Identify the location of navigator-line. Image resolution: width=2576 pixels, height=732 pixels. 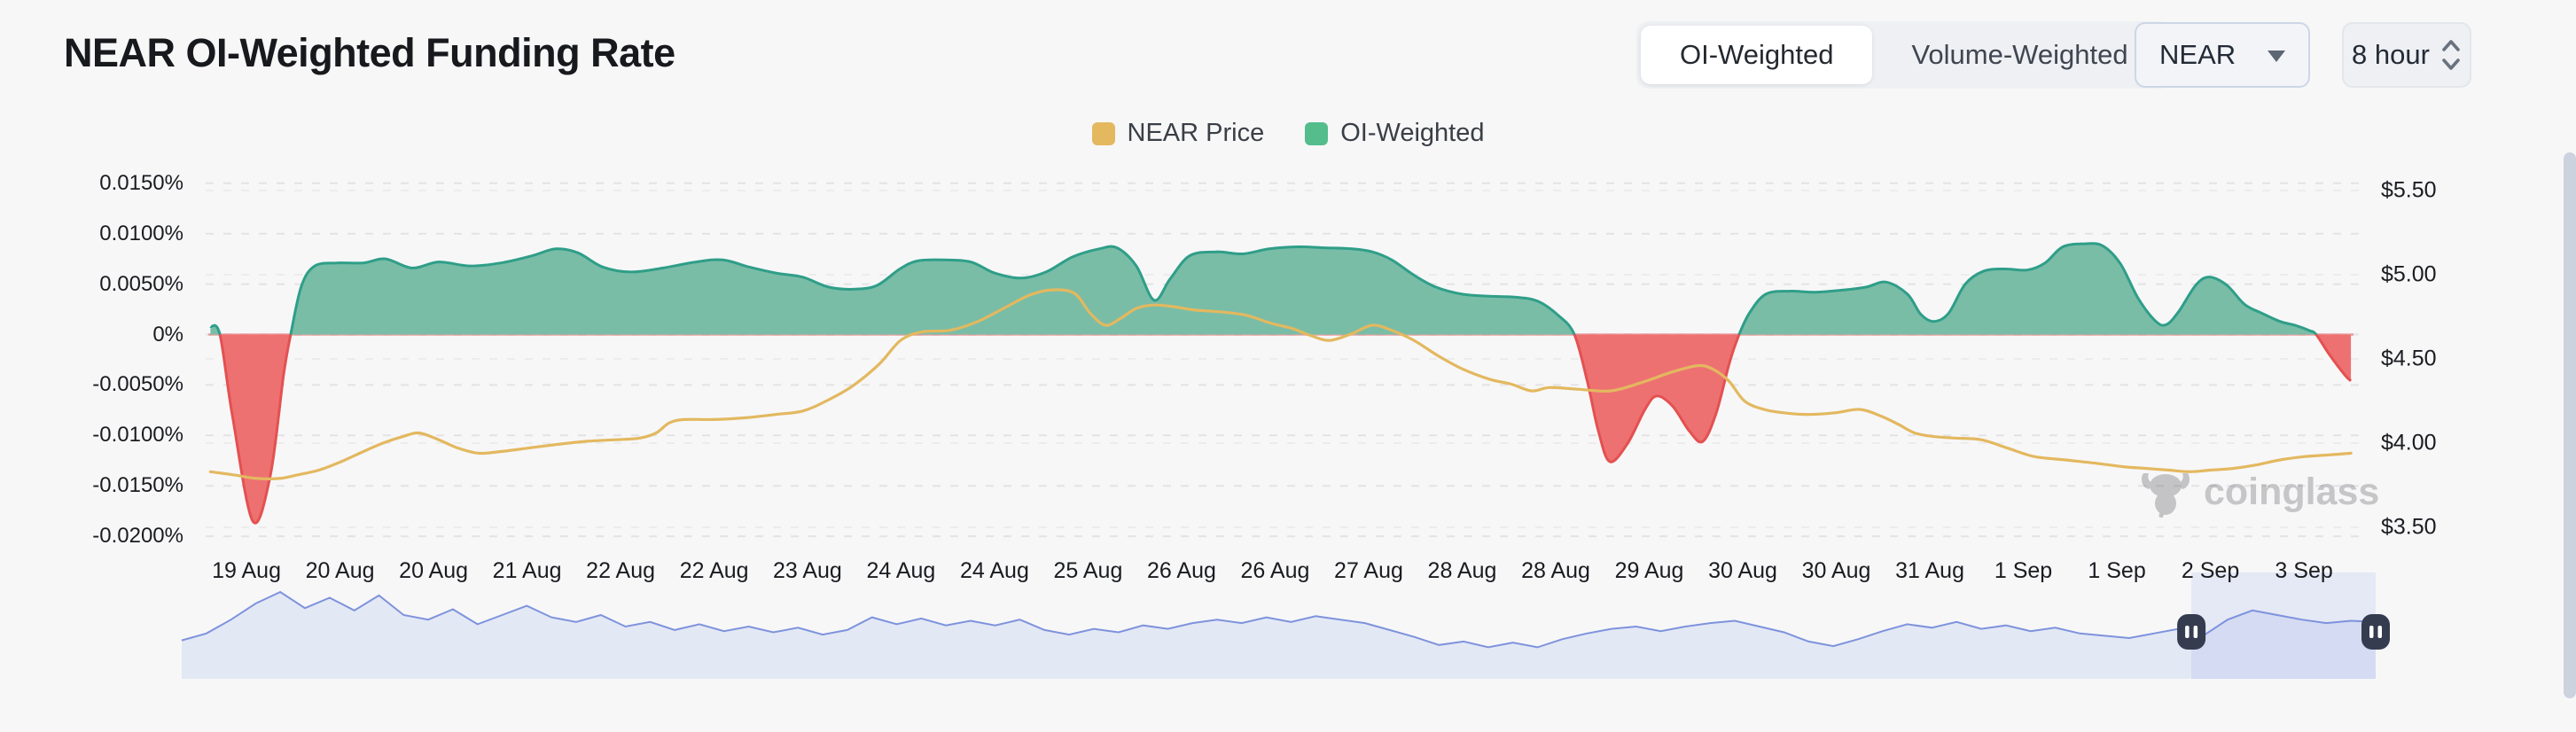
(1279, 620).